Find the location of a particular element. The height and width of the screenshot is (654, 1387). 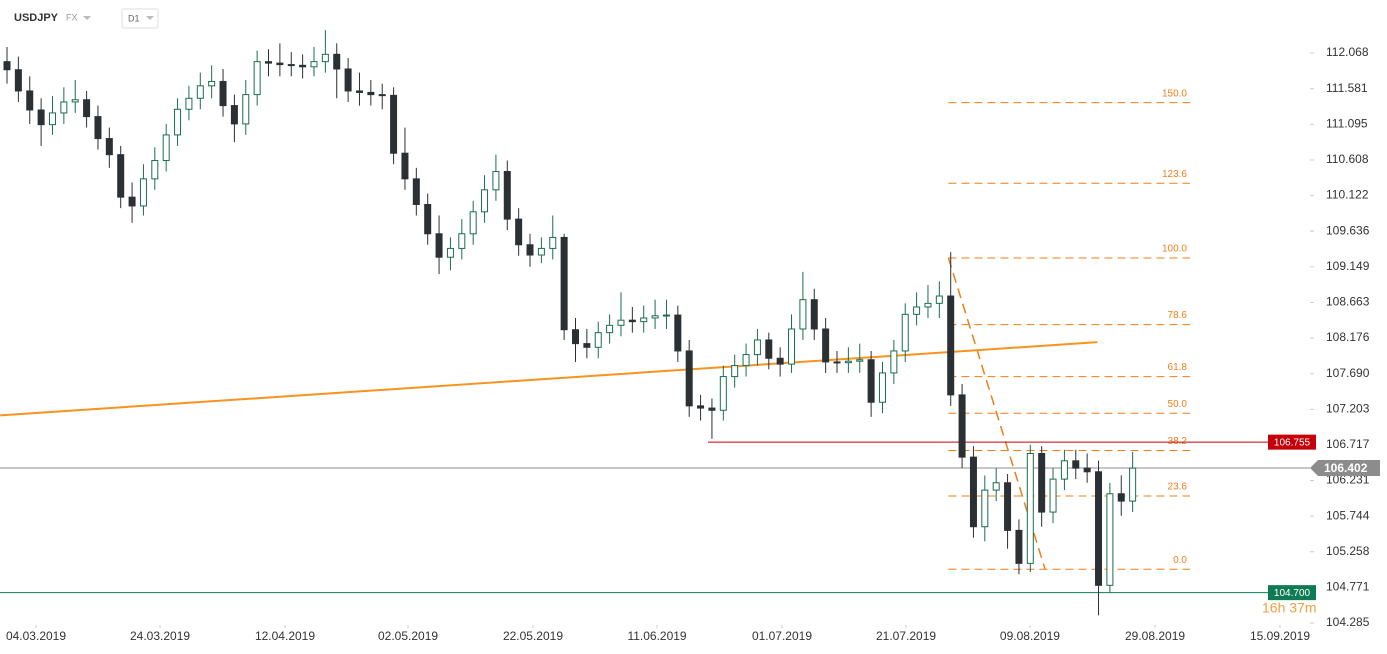

y-tick-label: 106.717 is located at coordinates (1348, 444).